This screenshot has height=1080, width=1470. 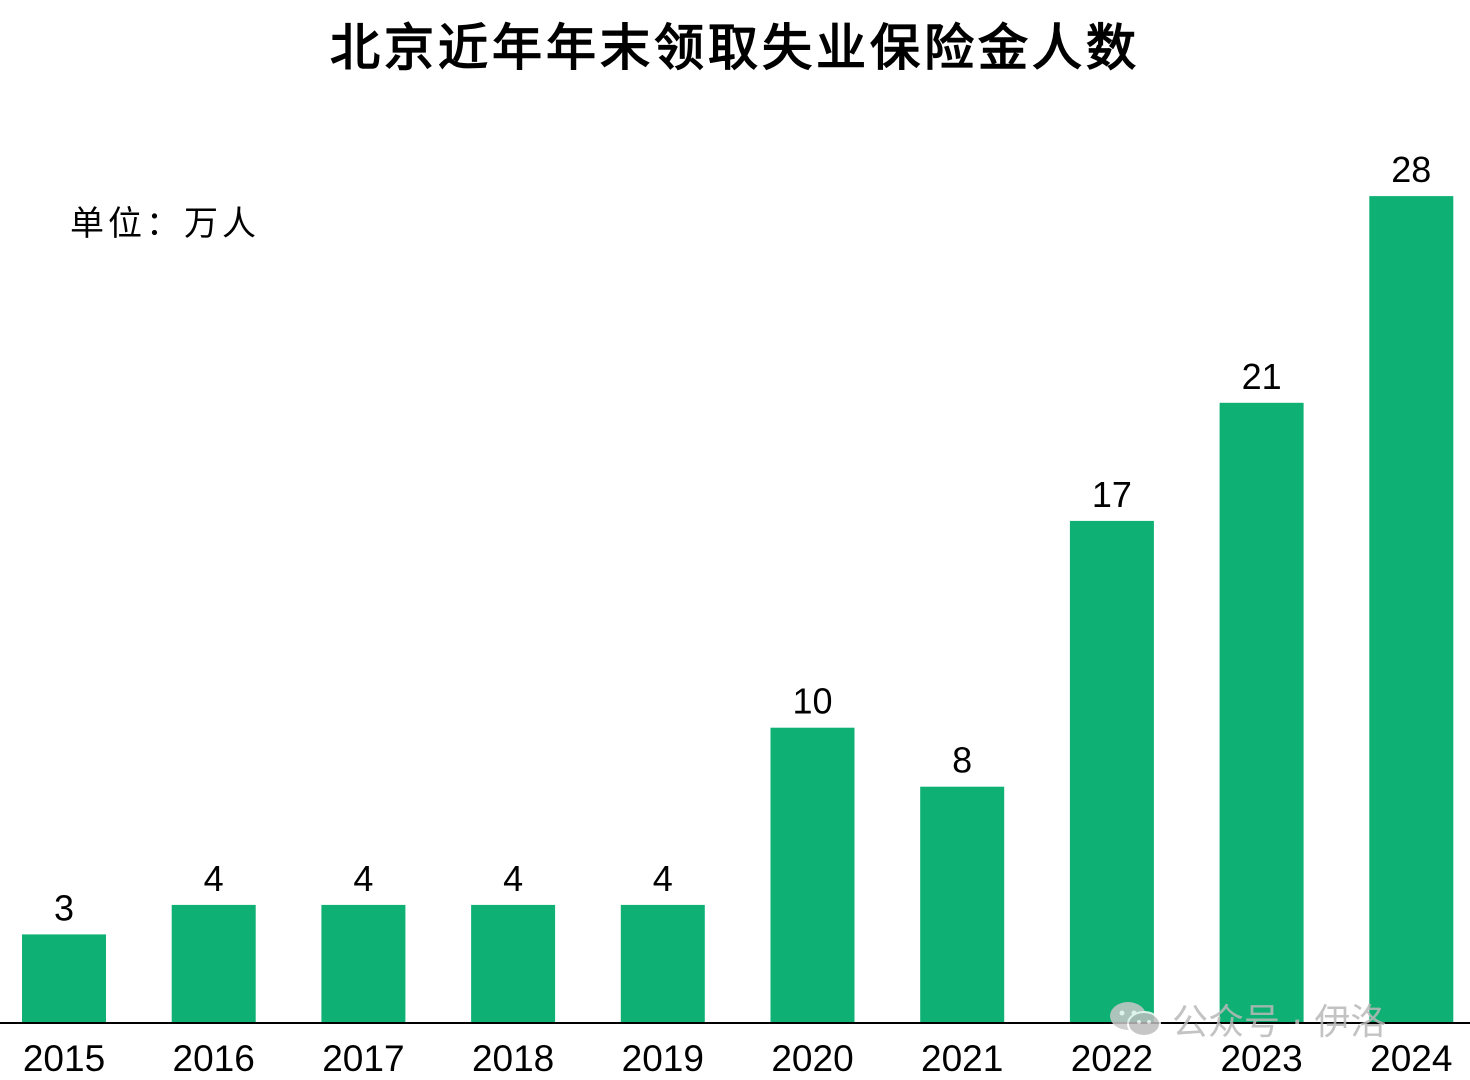 What do you see at coordinates (363, 963) in the screenshot?
I see `bar-2017` at bounding box center [363, 963].